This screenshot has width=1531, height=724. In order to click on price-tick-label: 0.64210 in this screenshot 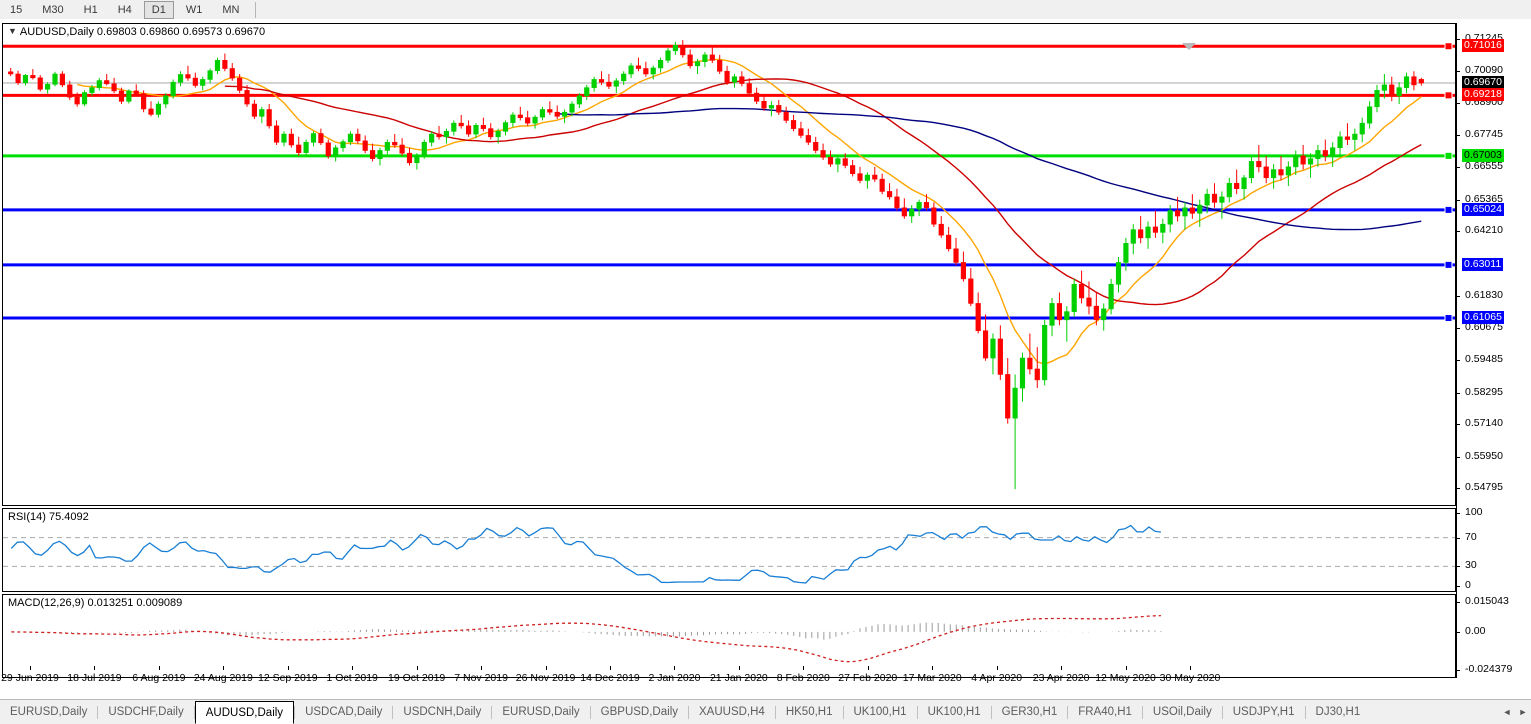, I will do `click(1484, 230)`.